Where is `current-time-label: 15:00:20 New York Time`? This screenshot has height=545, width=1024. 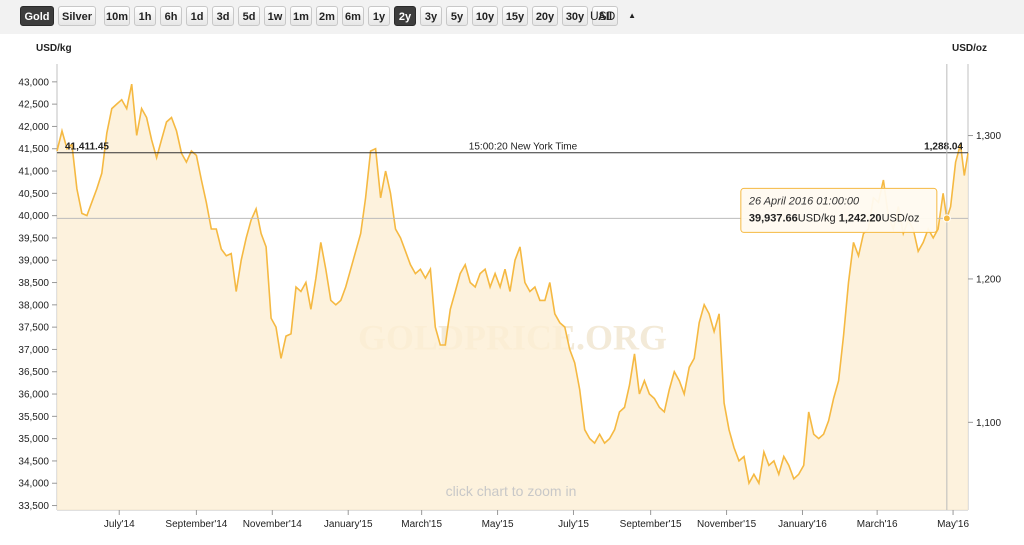
current-time-label: 15:00:20 New York Time is located at coordinates (523, 147).